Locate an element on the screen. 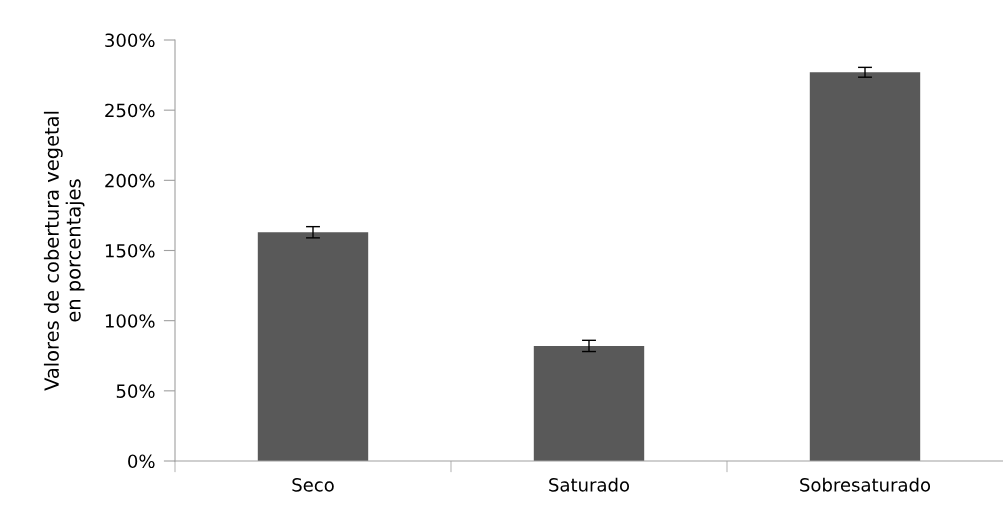  y-tick-label: 150% is located at coordinates (130, 250).